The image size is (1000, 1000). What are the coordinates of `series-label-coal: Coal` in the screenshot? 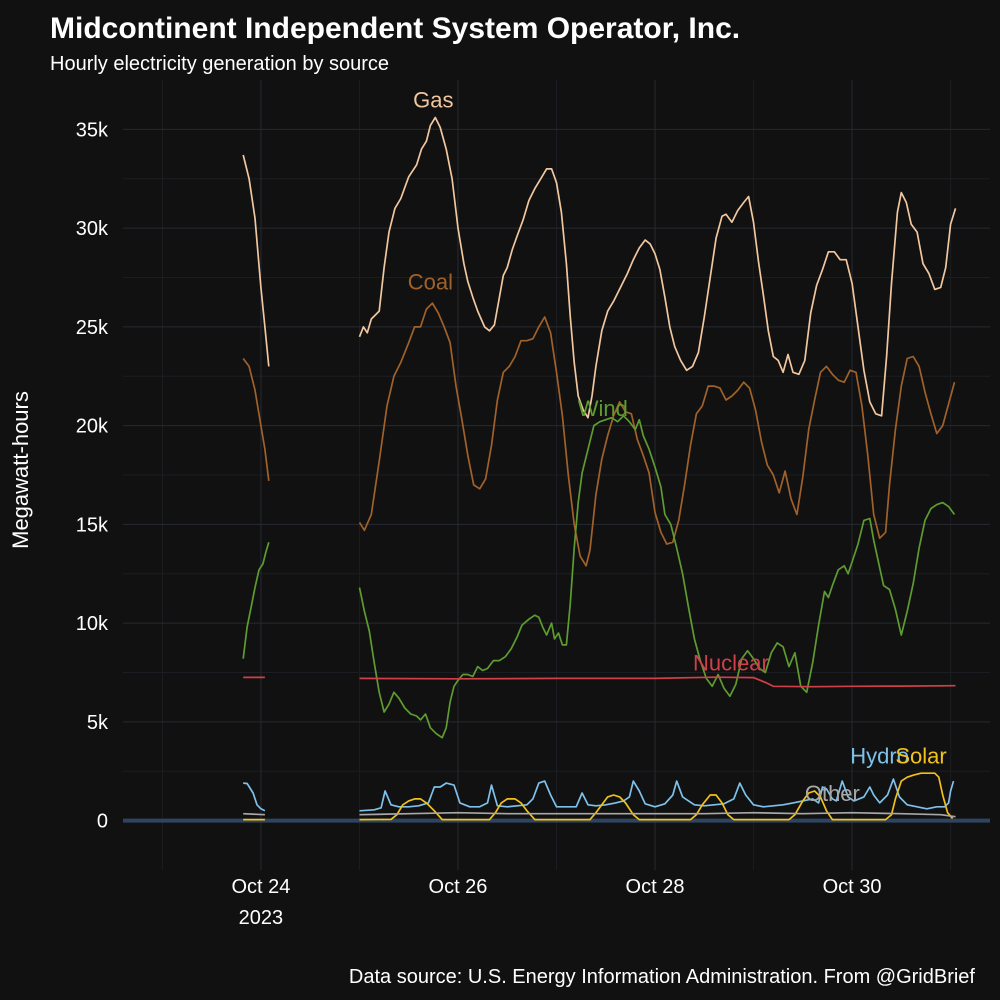 It's located at (430, 281).